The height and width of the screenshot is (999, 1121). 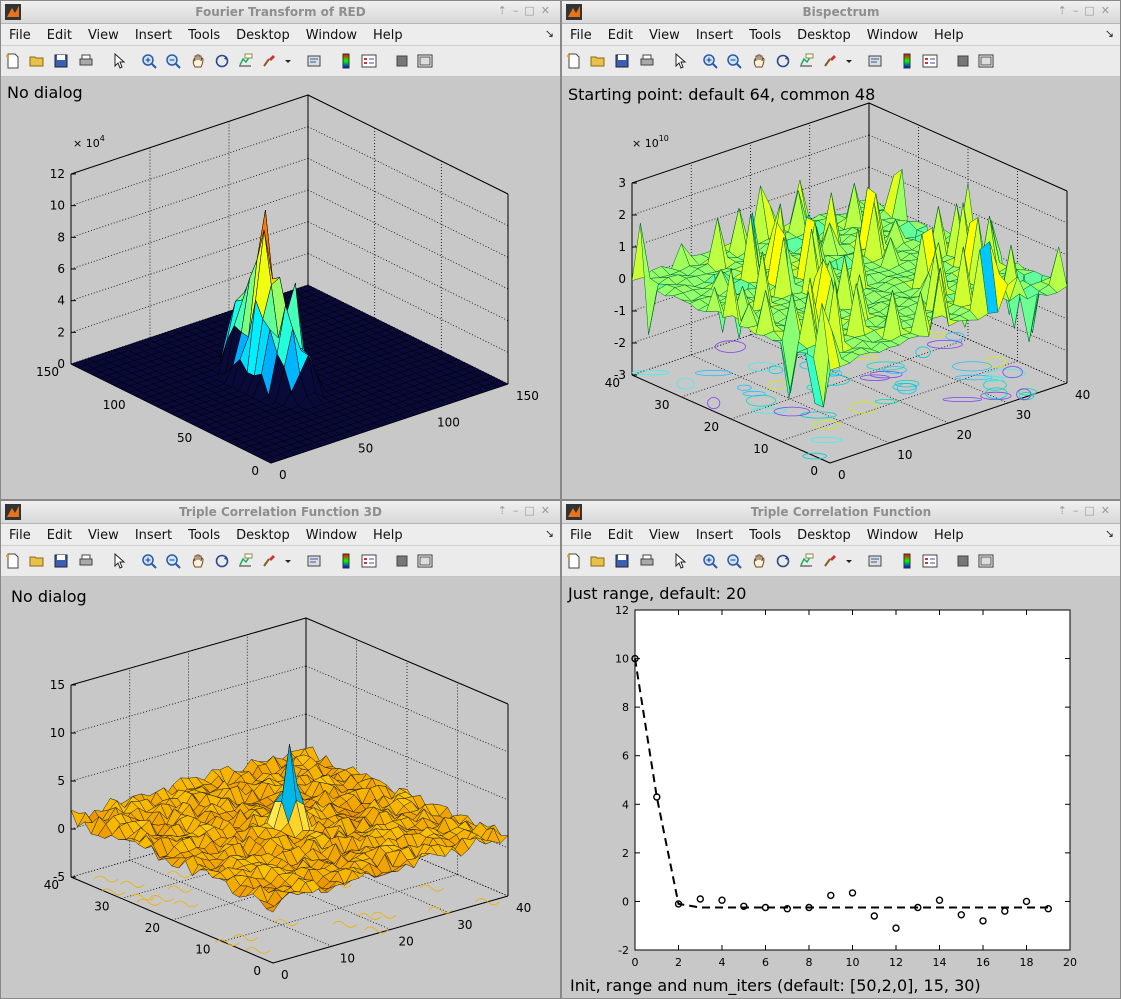 What do you see at coordinates (841, 12) in the screenshot?
I see `title-bar: Bispectrum ⇡–□✕` at bounding box center [841, 12].